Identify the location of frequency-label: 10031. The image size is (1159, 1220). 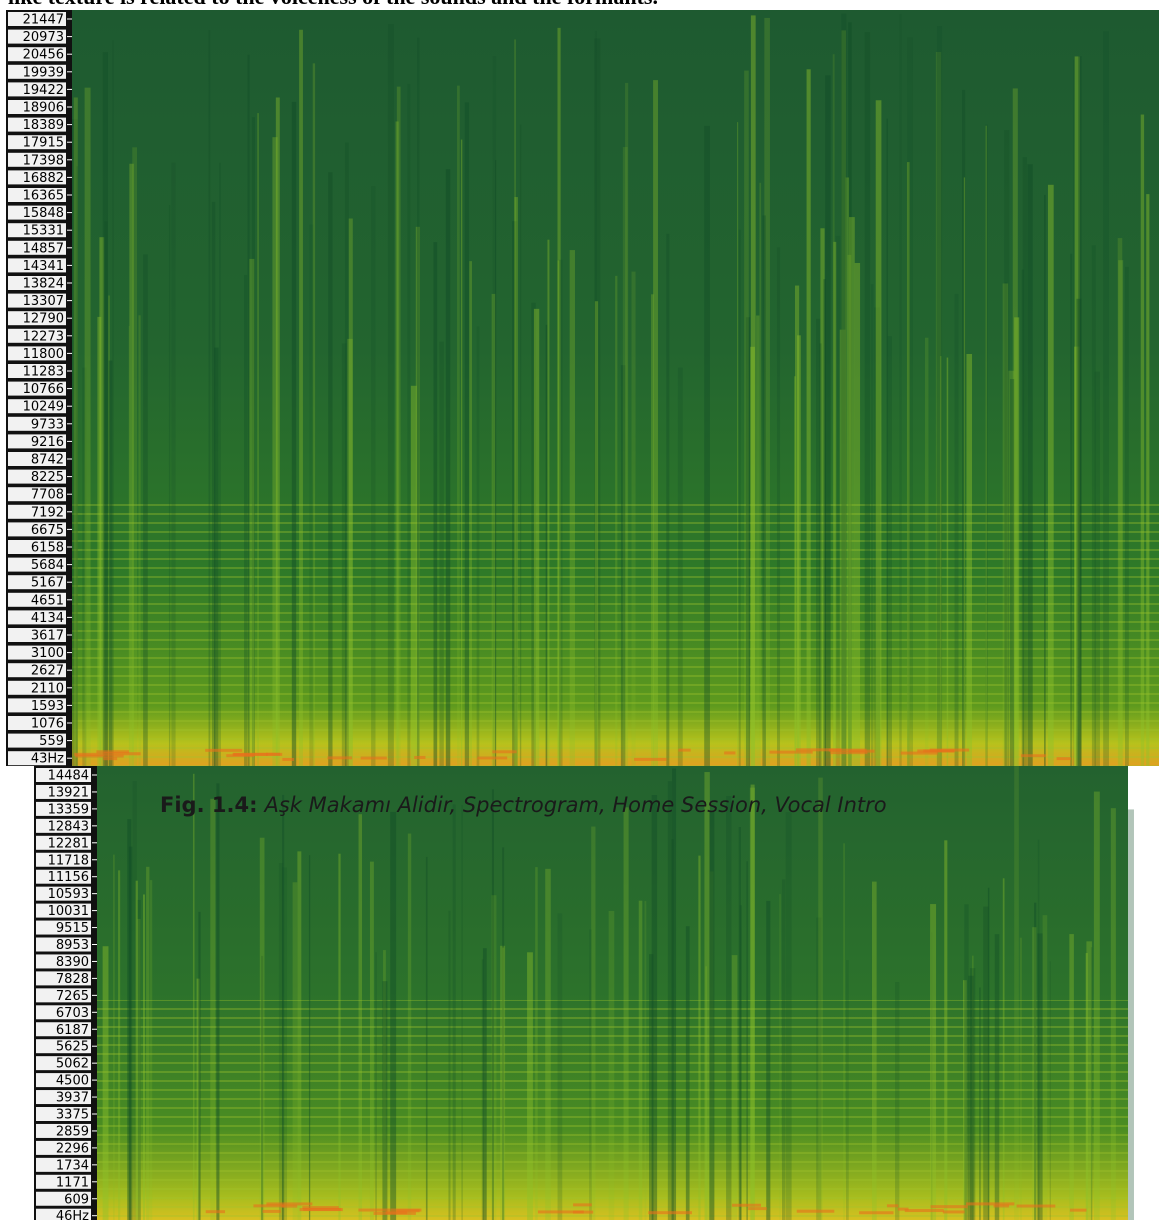
(68, 911).